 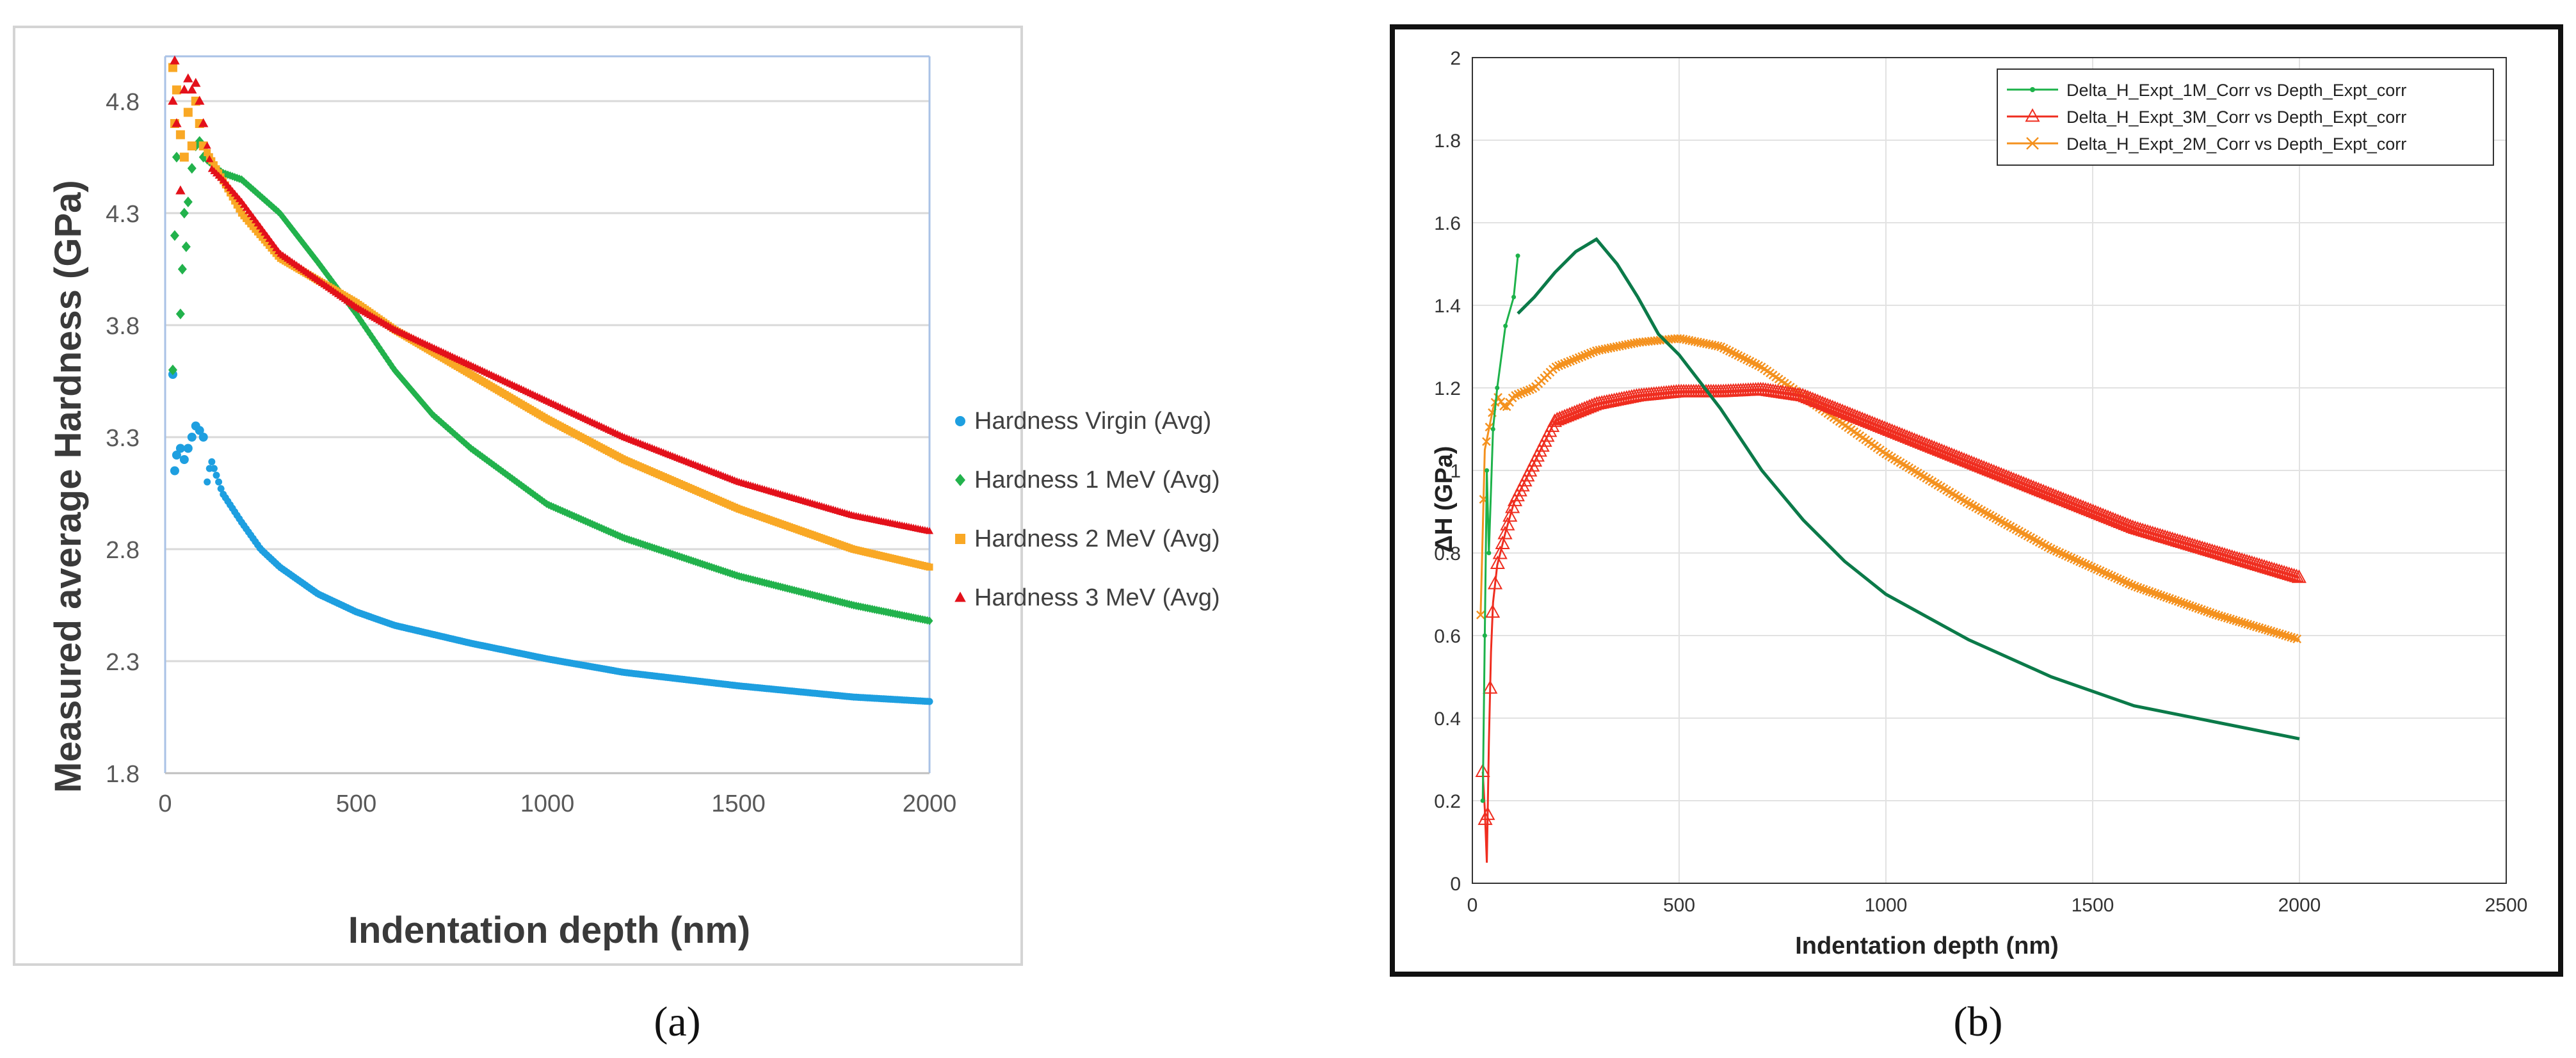 I want to click on b-x-tick-label: 2500, so click(x=2506, y=905).